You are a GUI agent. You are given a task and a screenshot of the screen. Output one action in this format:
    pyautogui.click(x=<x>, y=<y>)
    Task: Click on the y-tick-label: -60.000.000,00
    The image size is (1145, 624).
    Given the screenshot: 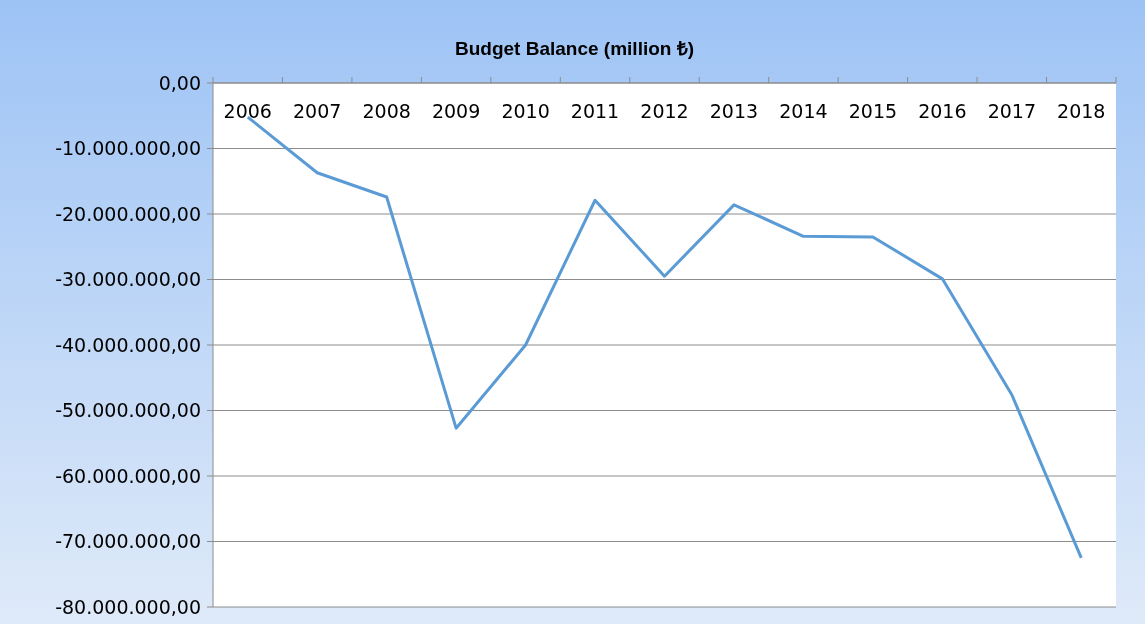 What is the action you would take?
    pyautogui.click(x=128, y=475)
    